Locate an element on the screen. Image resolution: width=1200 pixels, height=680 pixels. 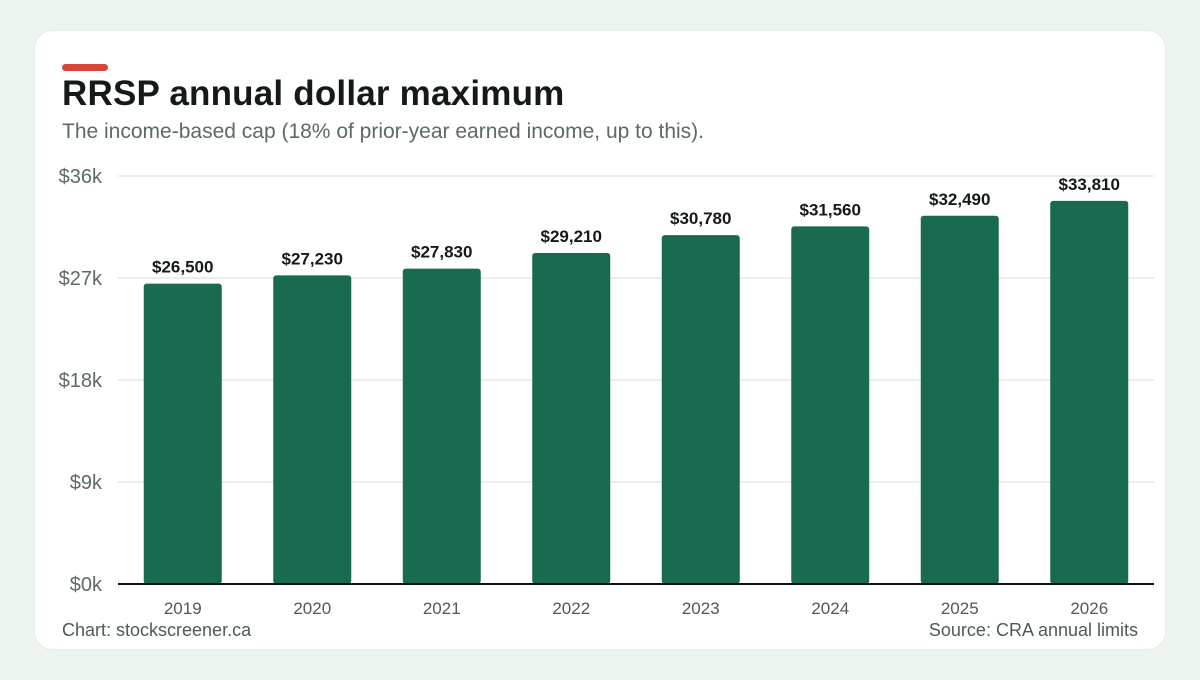
bar-value-label: $30,780 is located at coordinates (700, 218).